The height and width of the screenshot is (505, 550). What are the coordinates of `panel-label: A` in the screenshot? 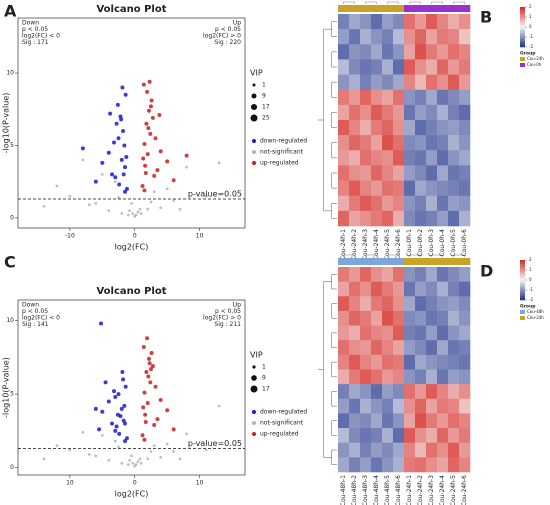 It's located at (10, 11).